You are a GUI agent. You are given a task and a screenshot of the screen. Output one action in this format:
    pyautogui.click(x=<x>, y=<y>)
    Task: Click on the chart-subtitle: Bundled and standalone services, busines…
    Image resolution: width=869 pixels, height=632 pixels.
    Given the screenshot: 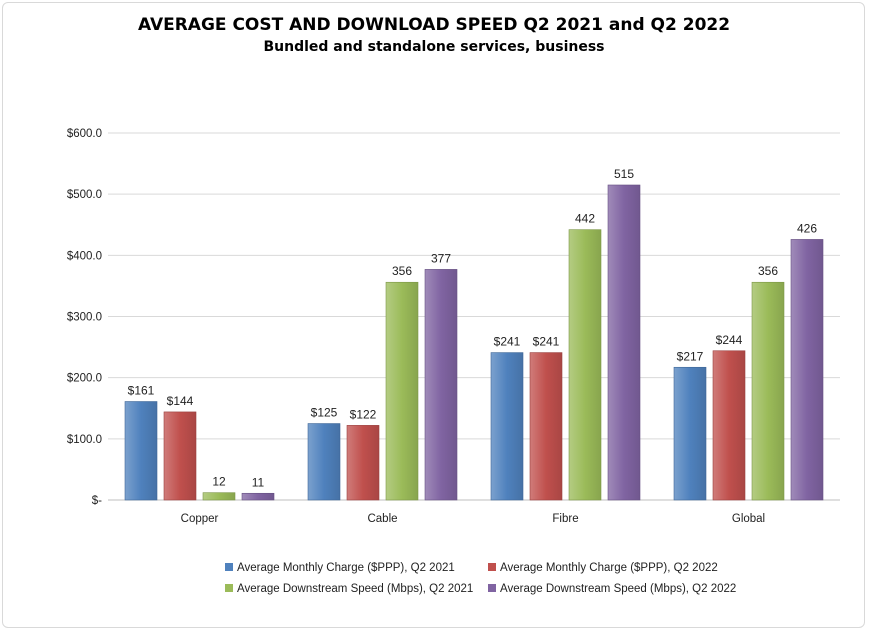 What is the action you would take?
    pyautogui.click(x=433, y=47)
    